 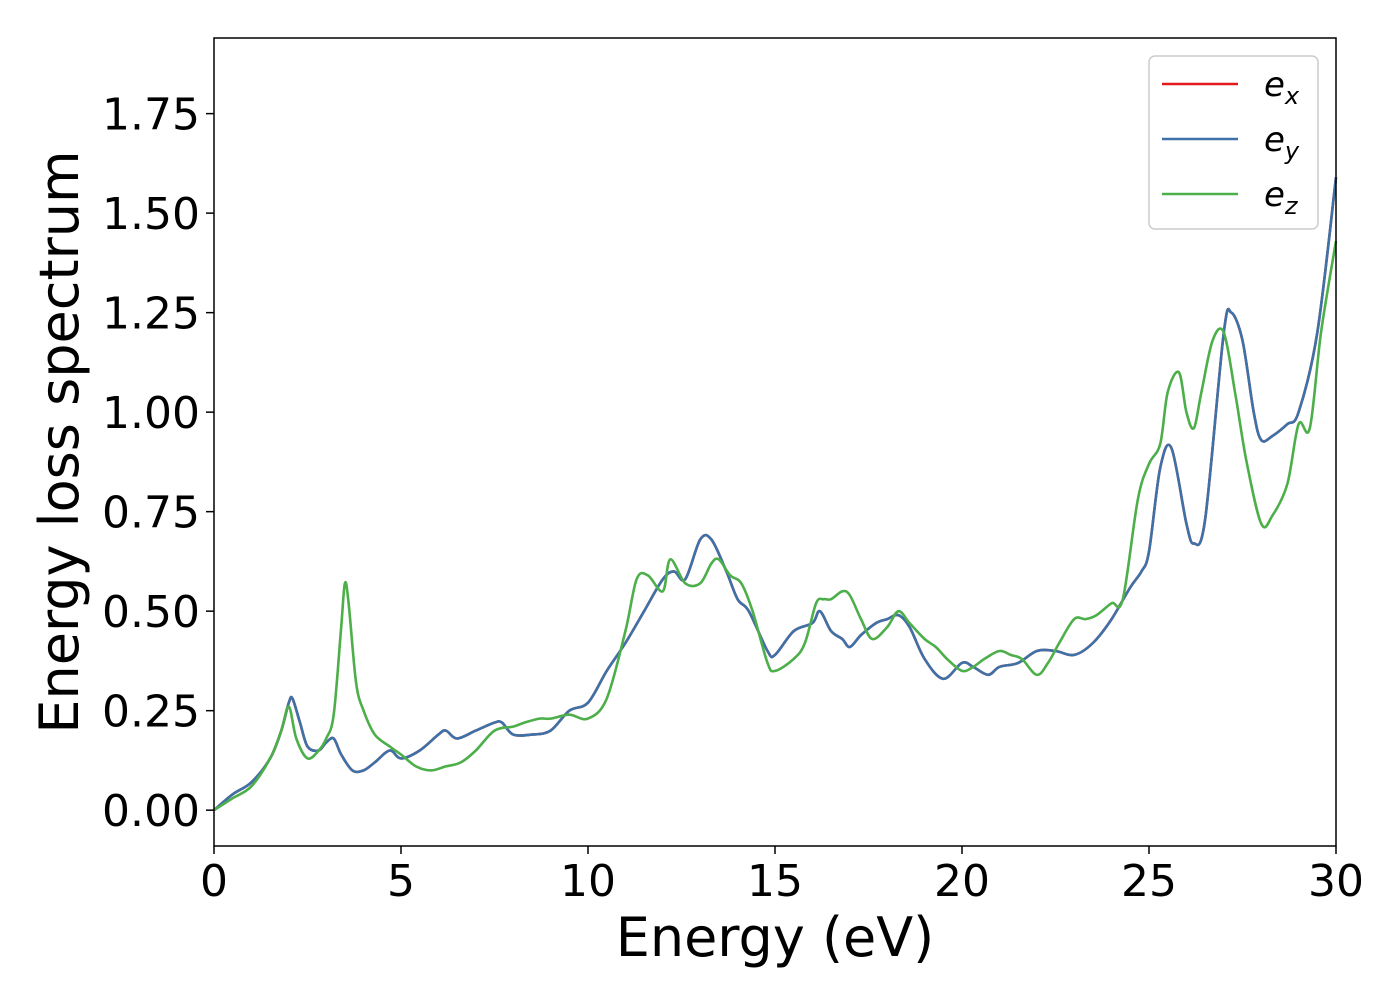 What do you see at coordinates (151, 115) in the screenshot?
I see `y-tick-label: 1.75` at bounding box center [151, 115].